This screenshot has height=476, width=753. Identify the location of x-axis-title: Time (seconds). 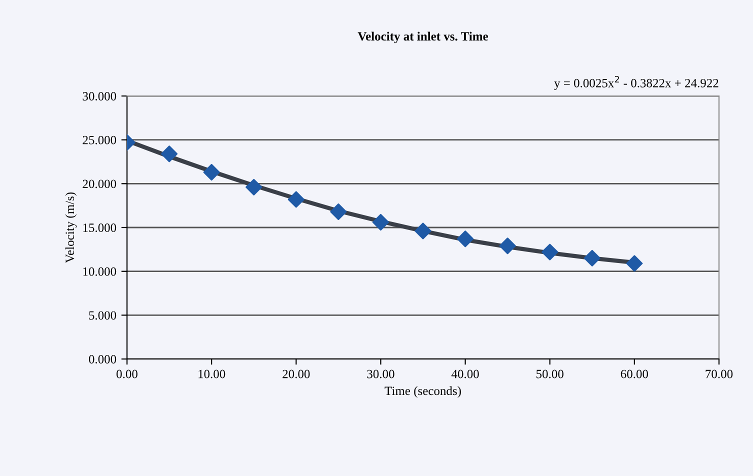
(422, 392).